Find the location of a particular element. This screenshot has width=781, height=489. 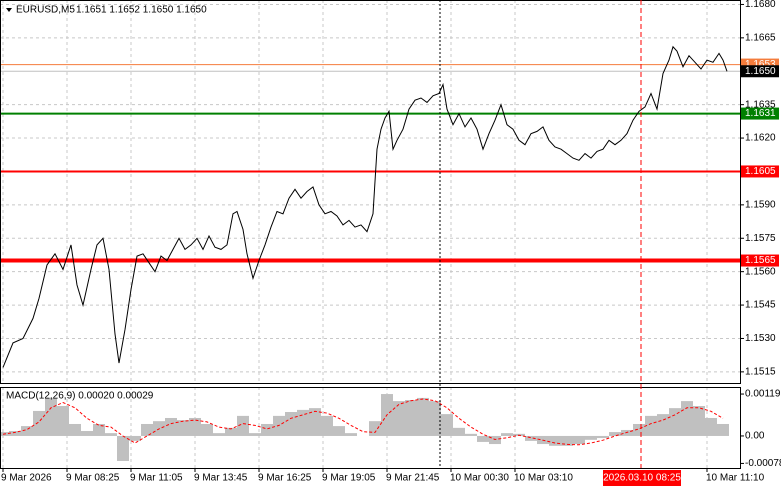

level-label: 1.1631 is located at coordinates (760, 113).